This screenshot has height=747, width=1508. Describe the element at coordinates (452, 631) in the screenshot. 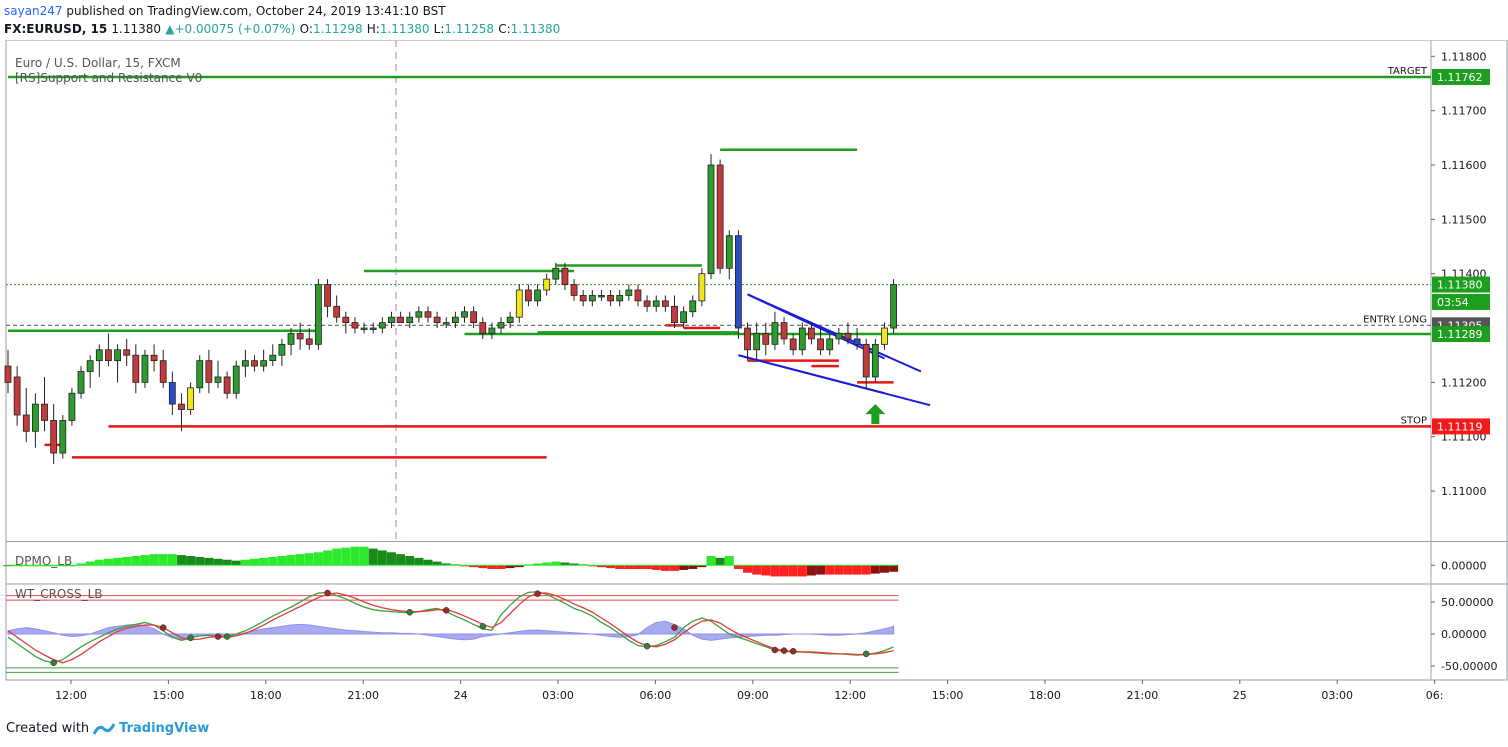

I see `wt-cross-pane` at that location.